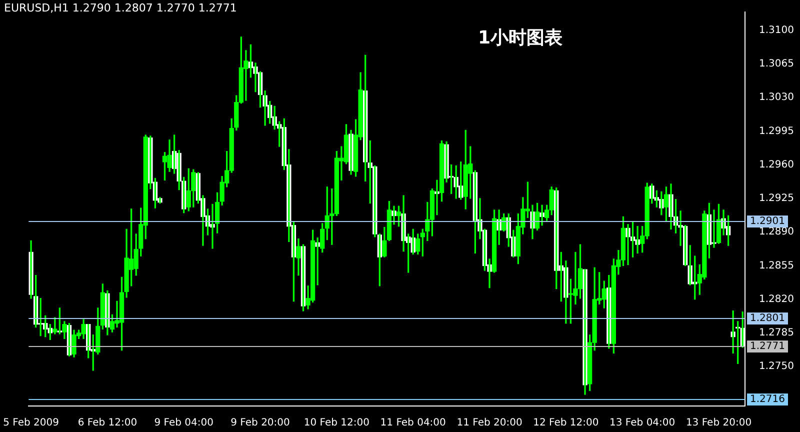 Image resolution: width=800 pixels, height=432 pixels. What do you see at coordinates (489, 423) in the screenshot?
I see `x-tick-label: 11 Feb 20:00` at bounding box center [489, 423].